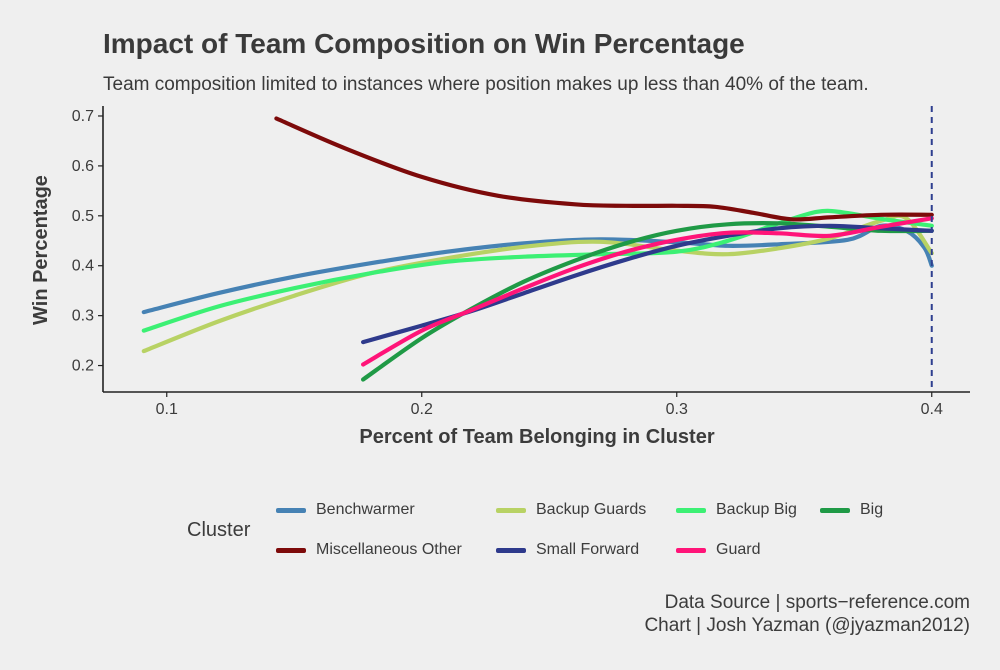 This screenshot has width=1000, height=670. Describe the element at coordinates (807, 625) in the screenshot. I see `caption-author: Chart | Josh Yazman (@jyazman2012)` at that location.